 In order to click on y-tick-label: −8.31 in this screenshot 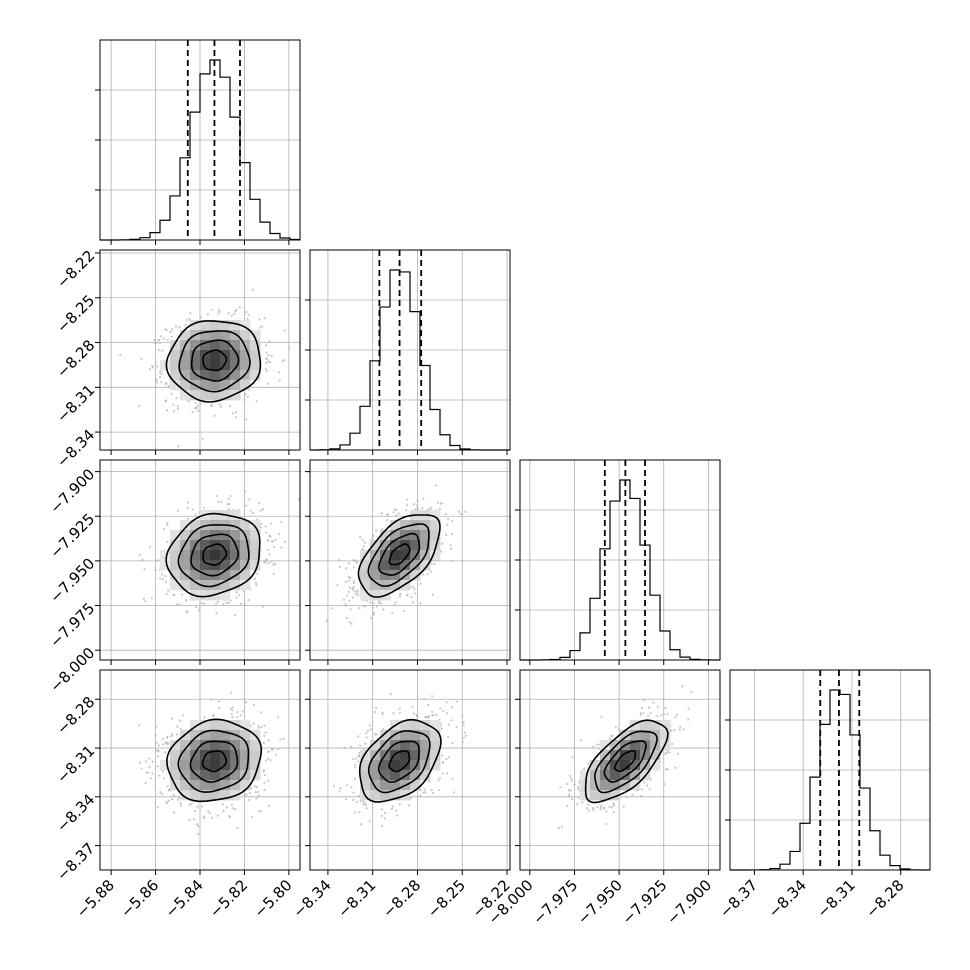, I will do `click(75, 403)`.